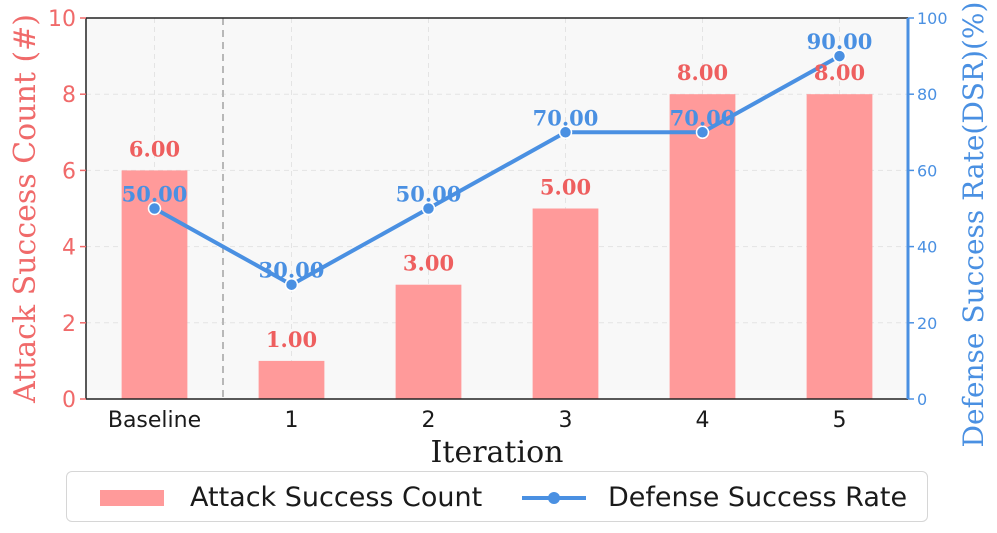 The image size is (997, 533). Describe the element at coordinates (839, 72) in the screenshot. I see `bar-label-5: 8.00` at that location.